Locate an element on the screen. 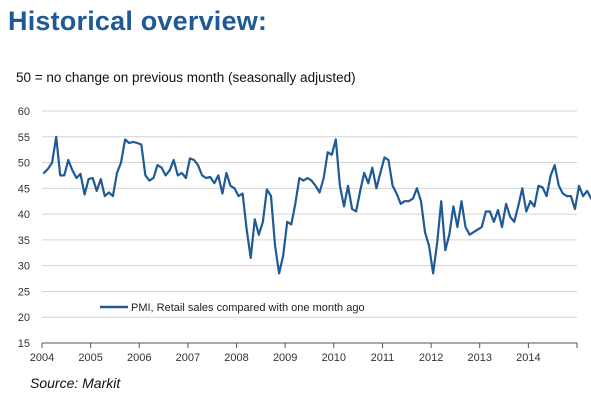 The image size is (591, 403). x-tick-label: 2007 is located at coordinates (188, 358).